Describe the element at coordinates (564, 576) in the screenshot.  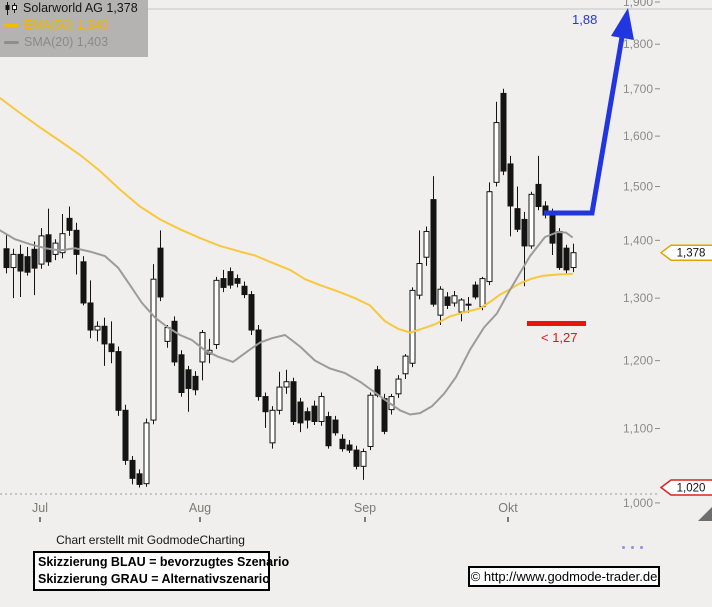
I see `copyright-box: © http://www.godmode-trader.de` at that location.